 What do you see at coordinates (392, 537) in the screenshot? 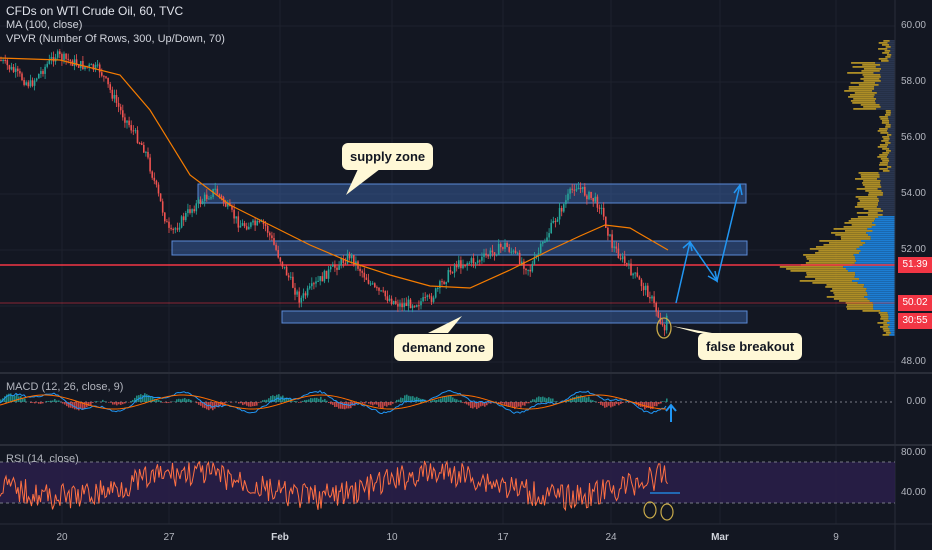
I see `date-label: 10` at bounding box center [392, 537].